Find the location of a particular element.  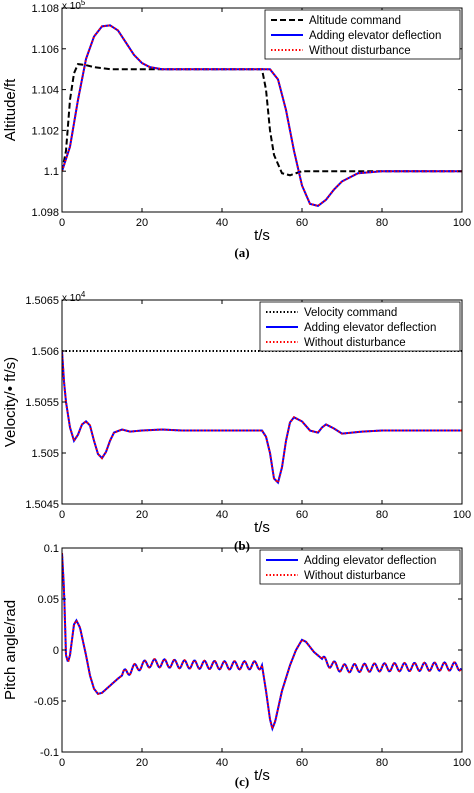

y-multiplier-label: x 104 is located at coordinates (74, 297).